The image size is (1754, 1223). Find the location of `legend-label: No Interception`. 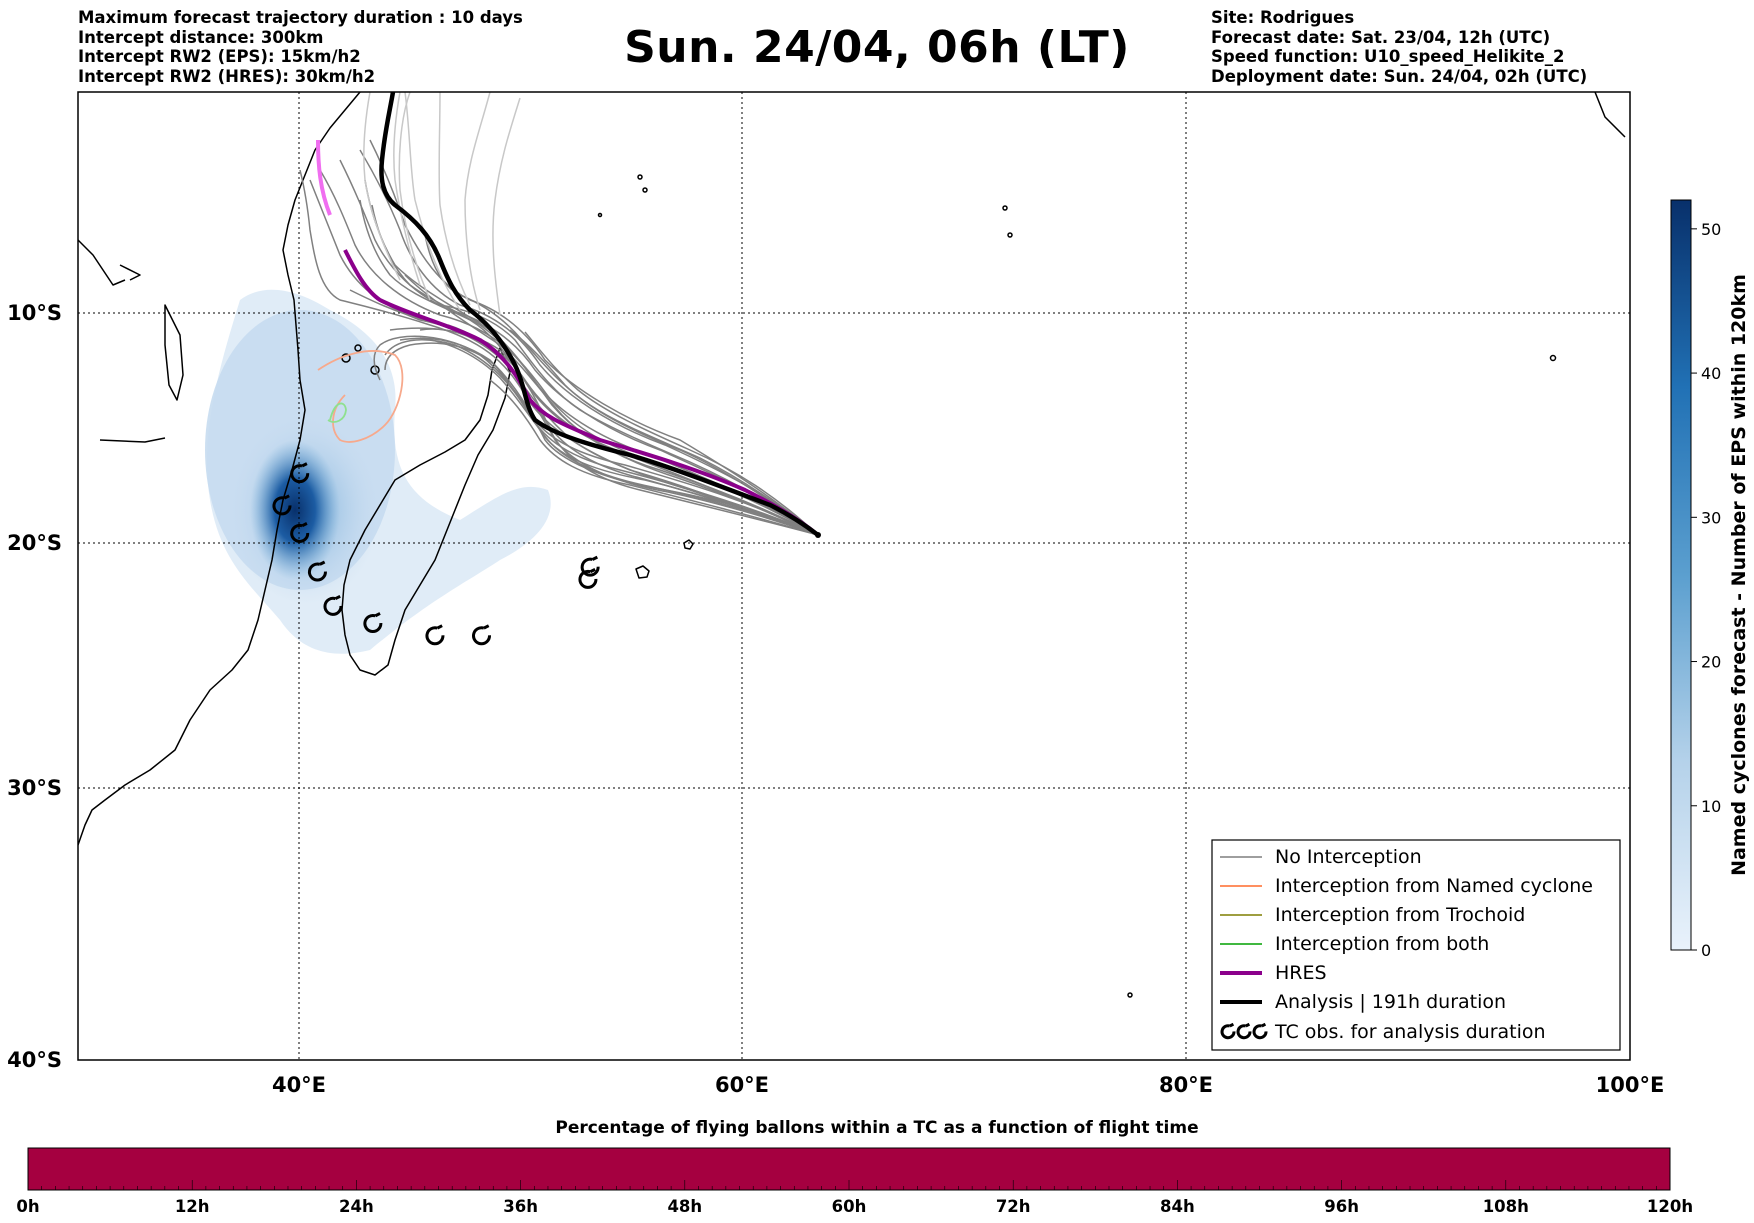

legend-label: No Interception is located at coordinates (1348, 857).